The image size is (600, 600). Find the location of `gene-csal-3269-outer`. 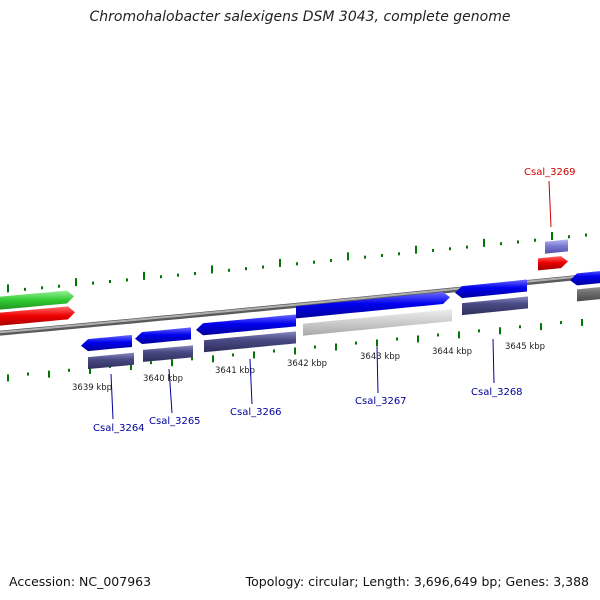

gene-csal-3269-outer is located at coordinates (556, 246).